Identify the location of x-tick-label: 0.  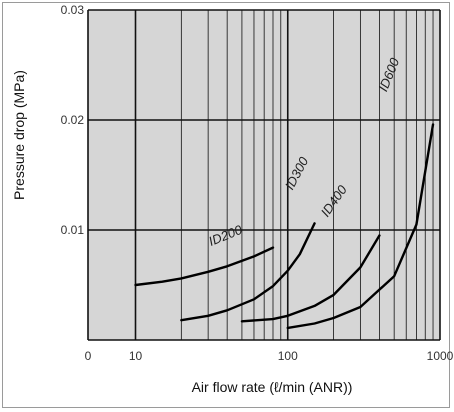
(88, 356).